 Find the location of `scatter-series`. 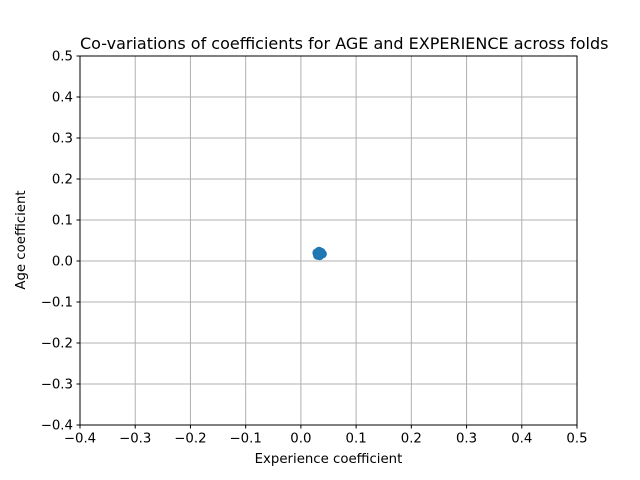

scatter-series is located at coordinates (319, 253).